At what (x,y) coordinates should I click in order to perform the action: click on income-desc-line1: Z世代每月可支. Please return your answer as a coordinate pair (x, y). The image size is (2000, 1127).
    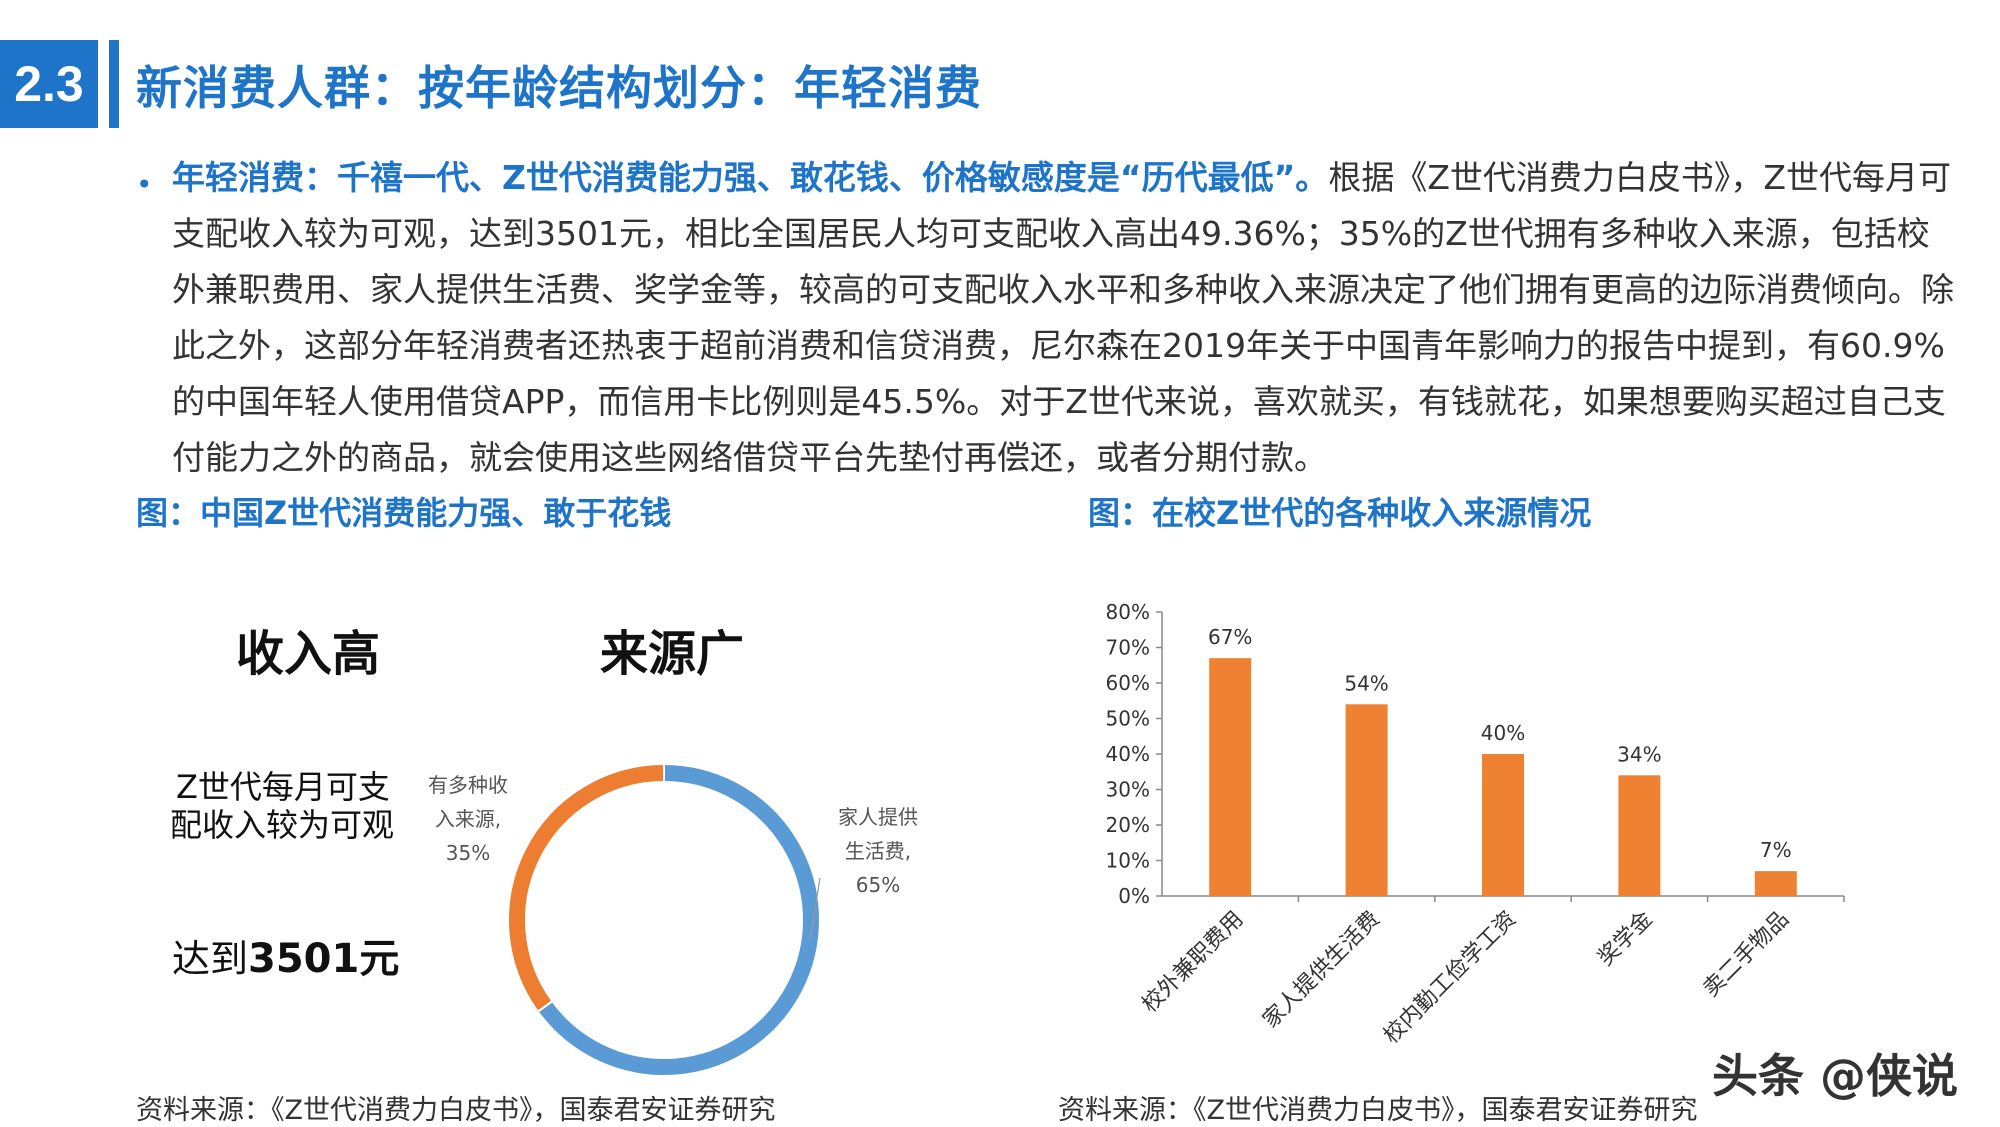
    Looking at the image, I should click on (283, 787).